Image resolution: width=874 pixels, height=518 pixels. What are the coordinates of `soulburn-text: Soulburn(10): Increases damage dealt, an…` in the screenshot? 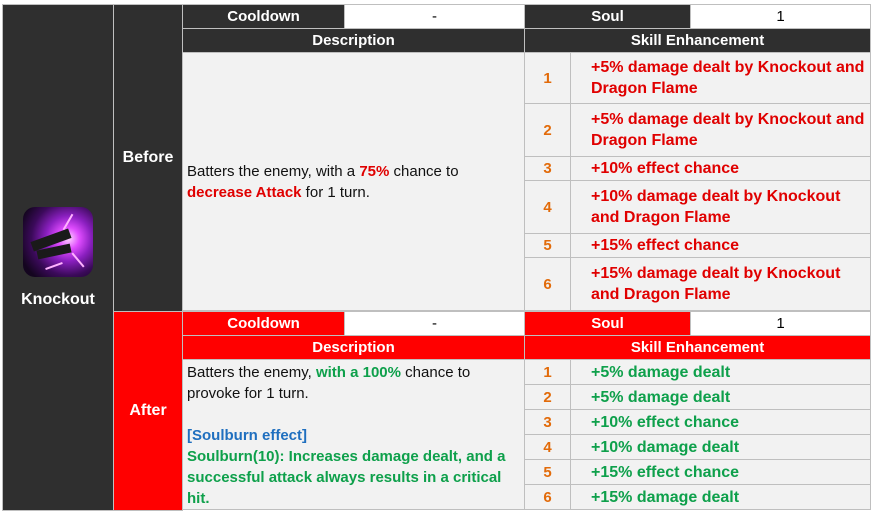 It's located at (346, 477).